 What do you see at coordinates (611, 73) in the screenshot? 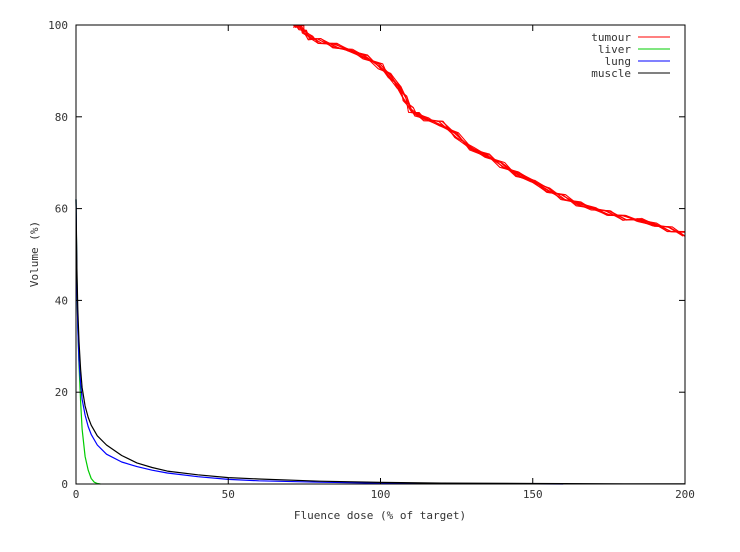
I see `legend-label-muscle: muscle` at bounding box center [611, 73].